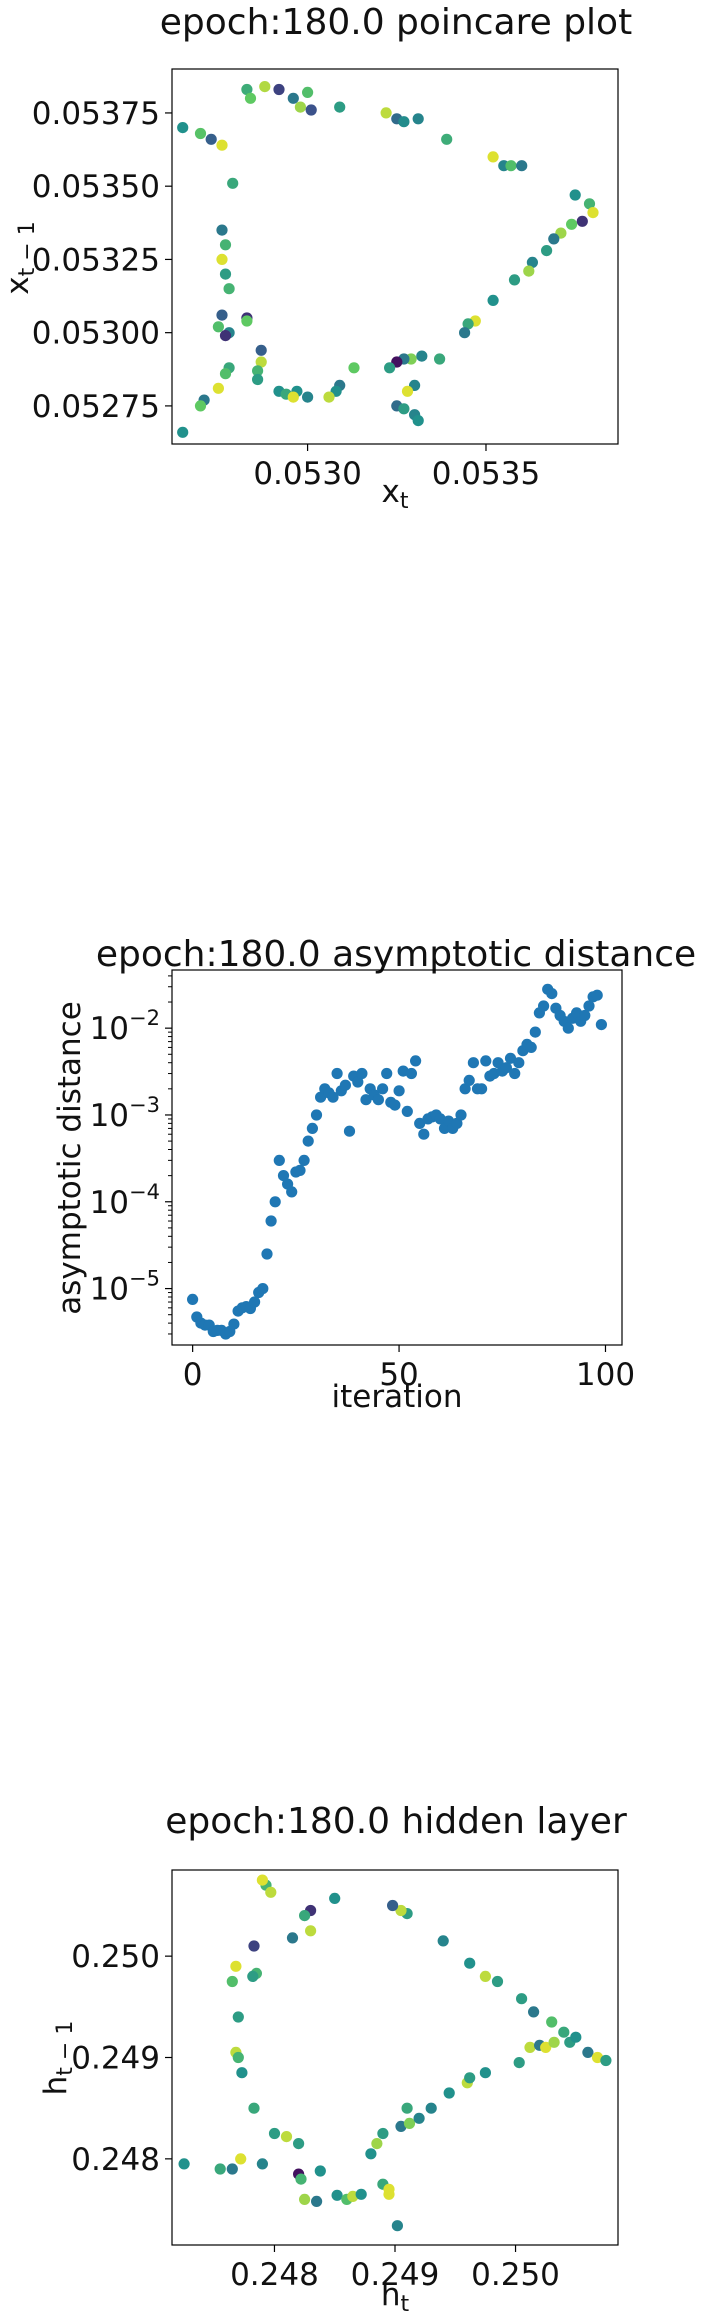  I want to click on hidden-layer-title: epoch:180.0 hidden layer, so click(396, 1821).